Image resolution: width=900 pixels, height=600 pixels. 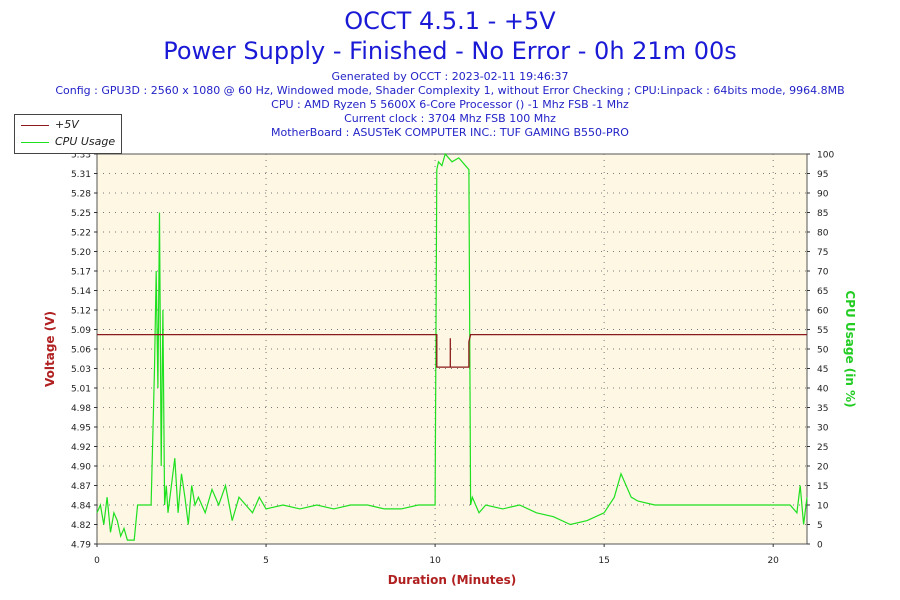 What do you see at coordinates (81, 526) in the screenshot?
I see `y-left-tick-label: 4.82` at bounding box center [81, 526].